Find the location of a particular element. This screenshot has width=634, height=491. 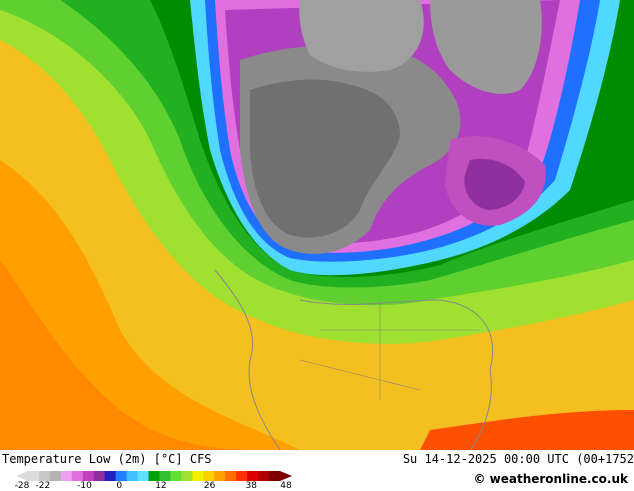

color-scale-legend is located at coordinates (154, 476).